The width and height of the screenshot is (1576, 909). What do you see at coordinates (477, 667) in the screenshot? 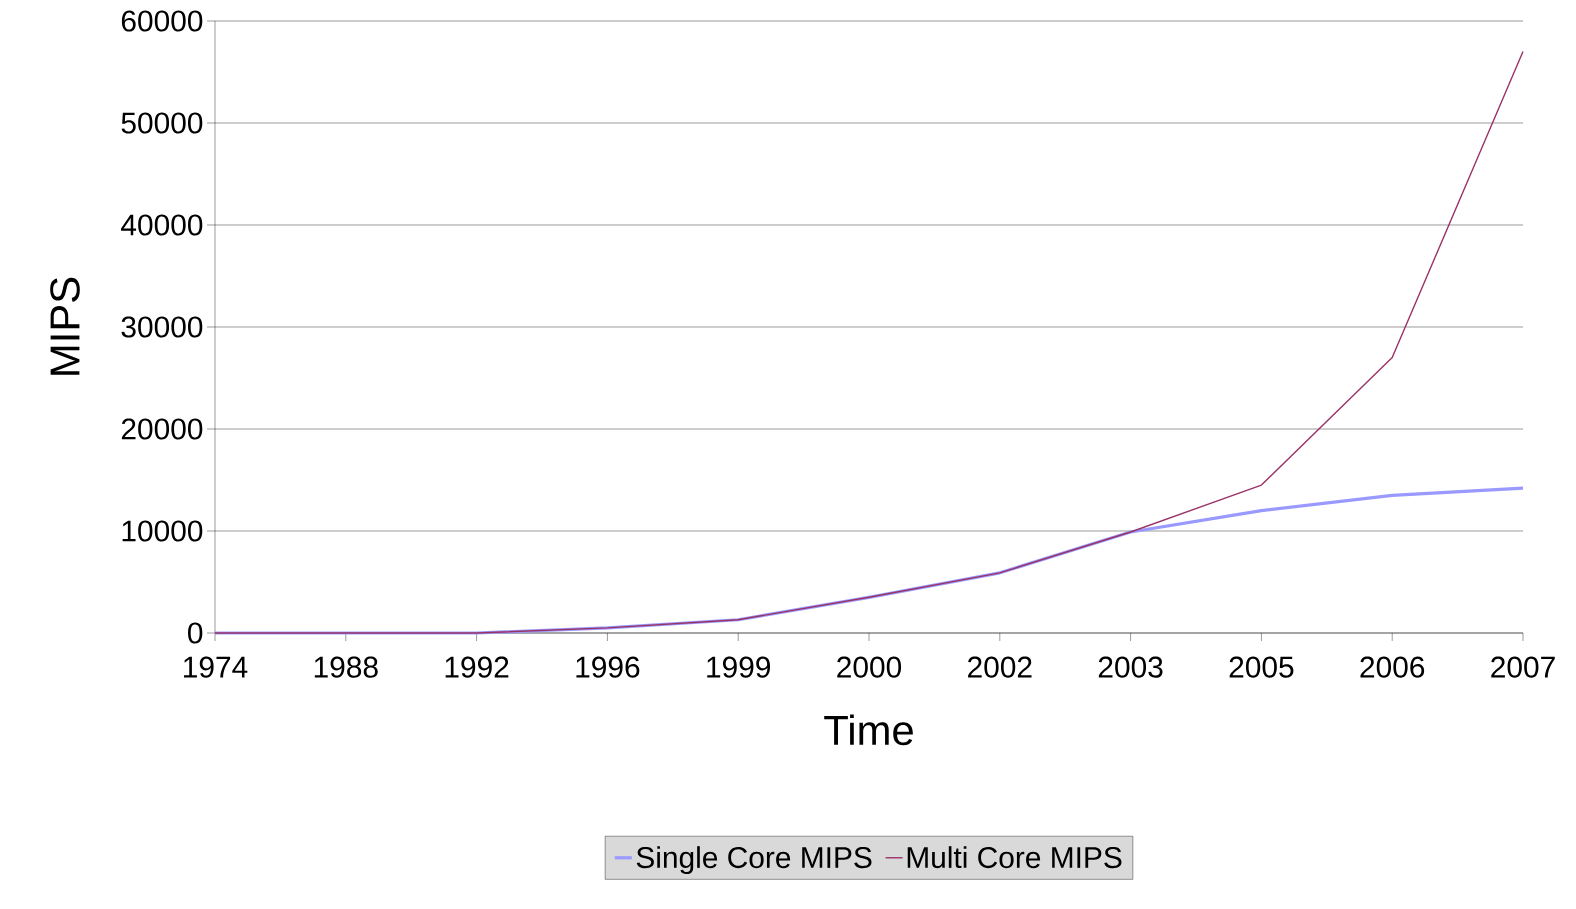
I see `x-tick-label: 1992` at bounding box center [477, 667].